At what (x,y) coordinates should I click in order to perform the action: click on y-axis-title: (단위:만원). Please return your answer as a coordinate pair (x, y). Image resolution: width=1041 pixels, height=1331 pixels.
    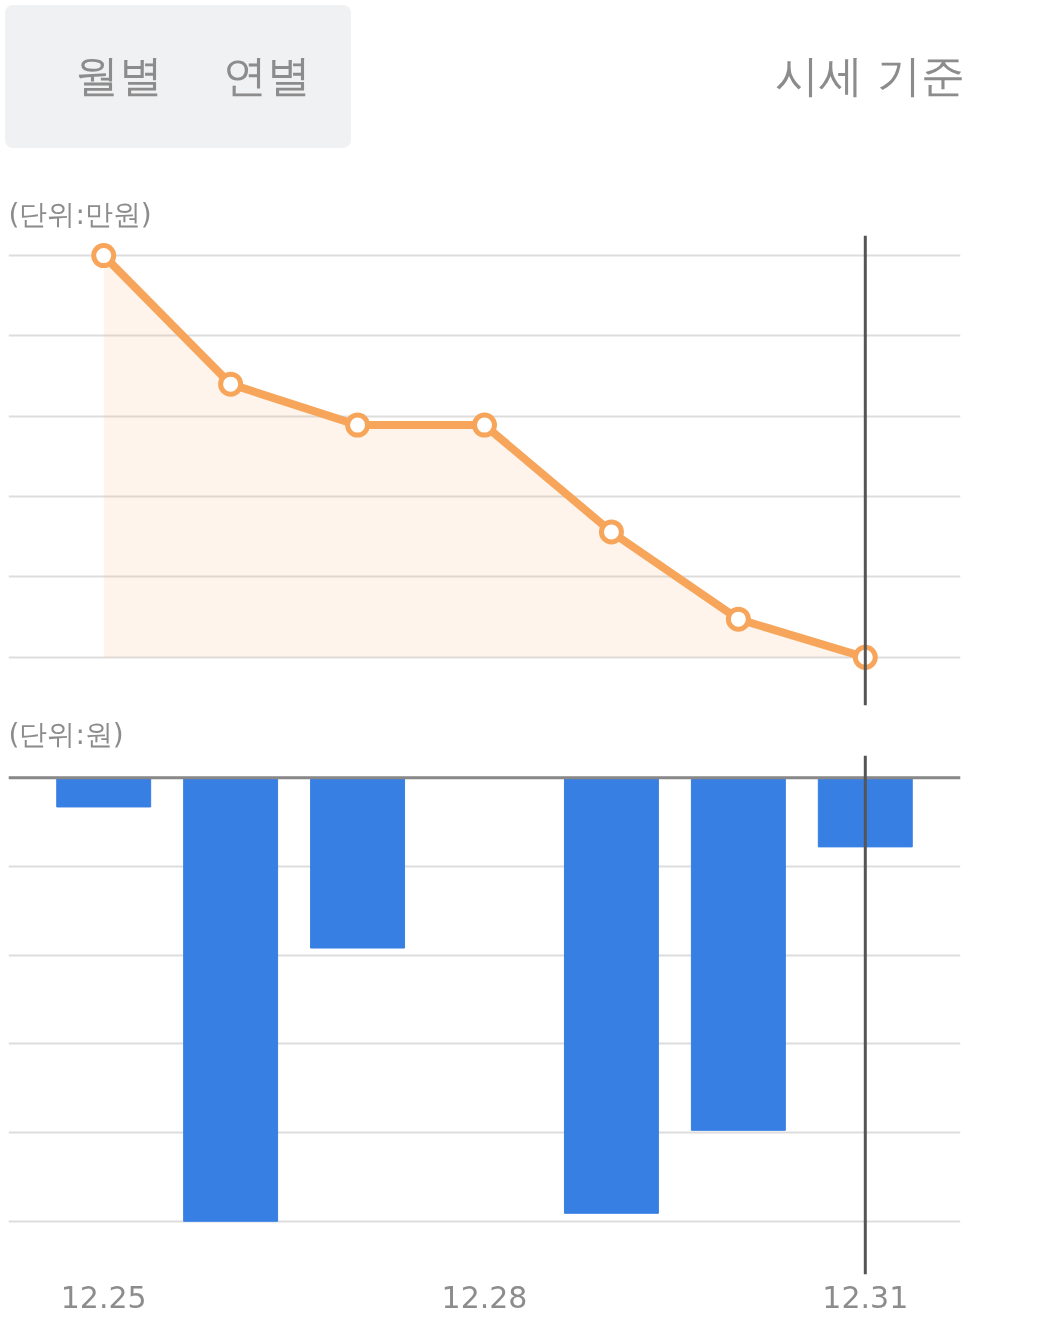
    Looking at the image, I should click on (80, 214).